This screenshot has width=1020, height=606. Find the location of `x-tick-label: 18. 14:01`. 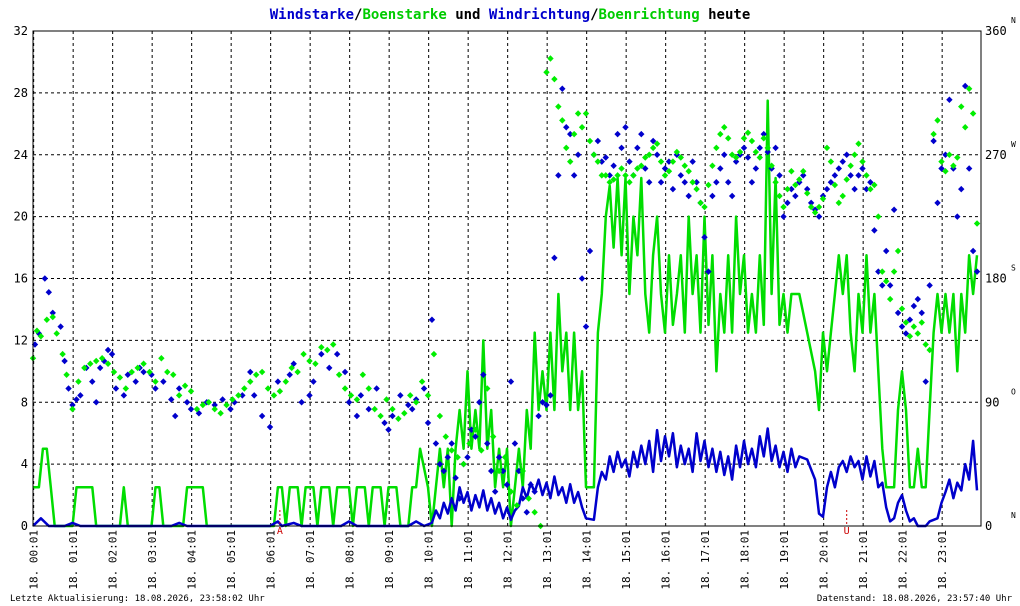

x-tick-label: 18. 14:01 is located at coordinates (587, 560).